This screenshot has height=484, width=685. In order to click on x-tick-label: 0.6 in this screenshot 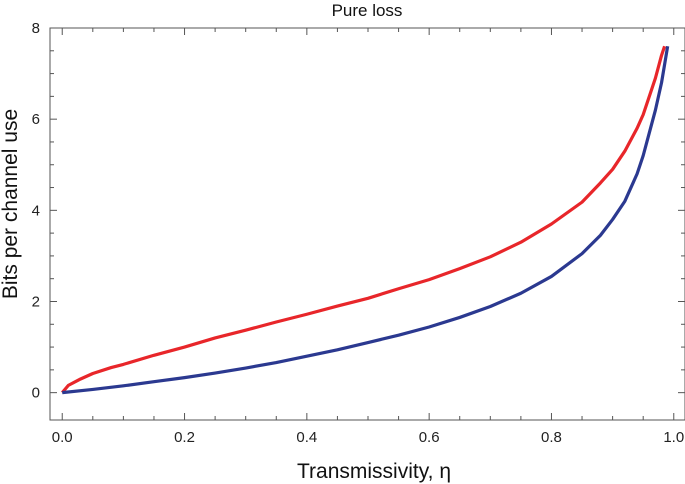, I will do `click(429, 437)`.